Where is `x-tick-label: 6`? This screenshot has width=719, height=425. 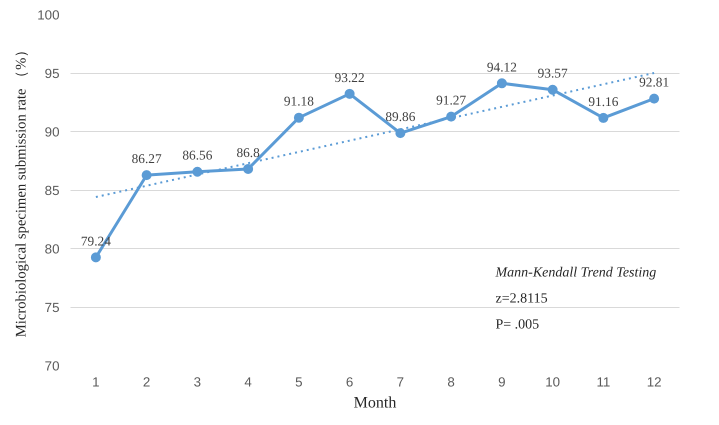
x-tick-label: 6 is located at coordinates (350, 382).